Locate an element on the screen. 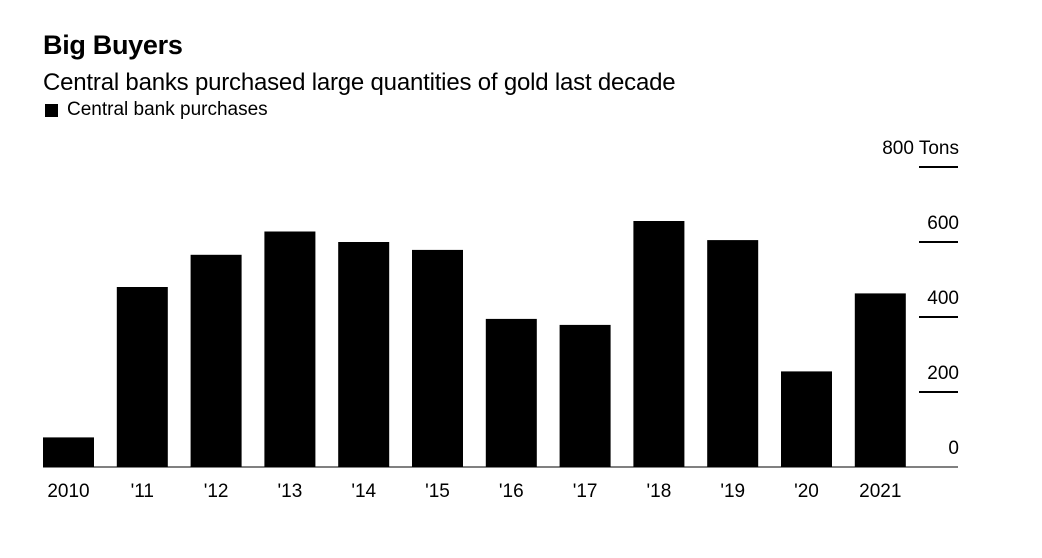 Image resolution: width=1042 pixels, height=558 pixels. x-tick-label-8: '18 is located at coordinates (659, 491).